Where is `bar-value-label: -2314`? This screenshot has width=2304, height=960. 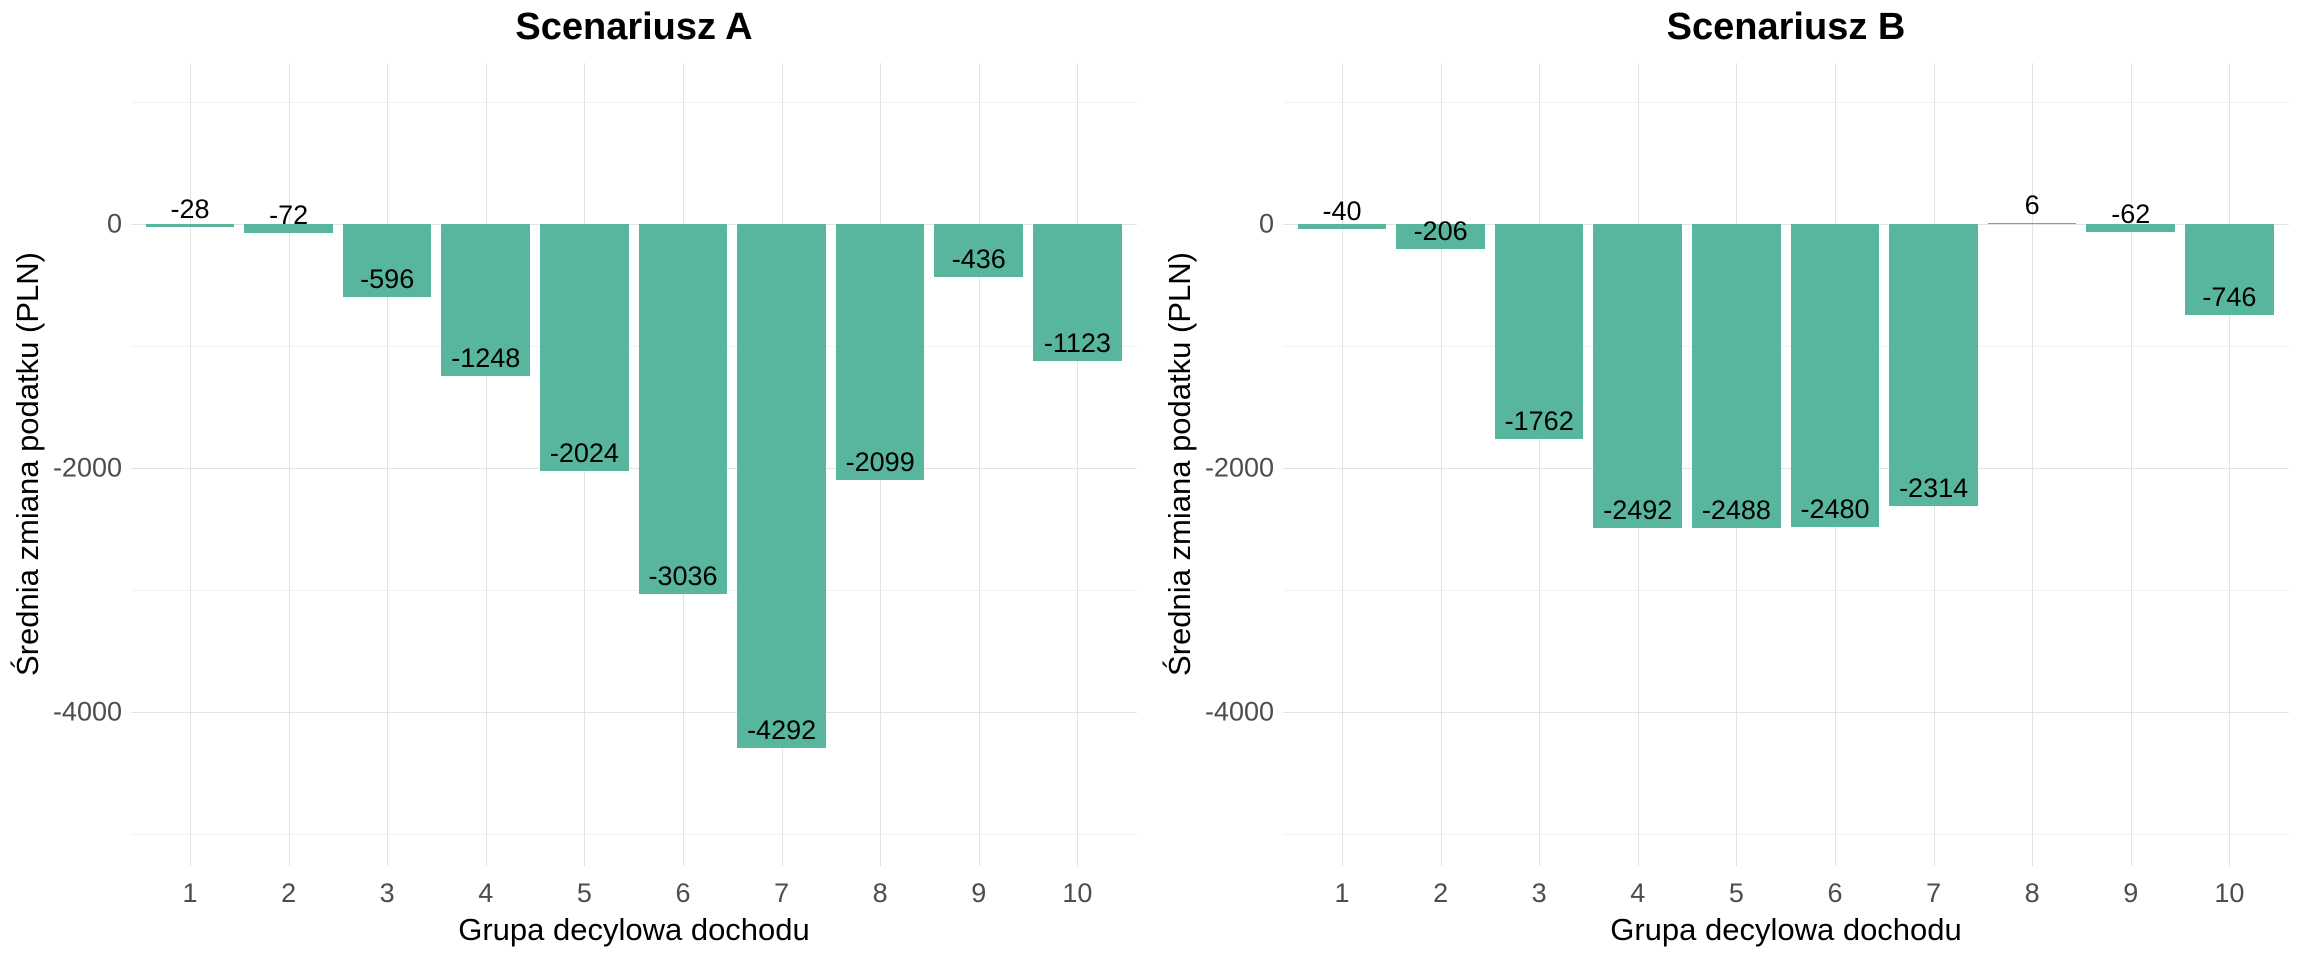 bar-value-label: -2314 is located at coordinates (1934, 488).